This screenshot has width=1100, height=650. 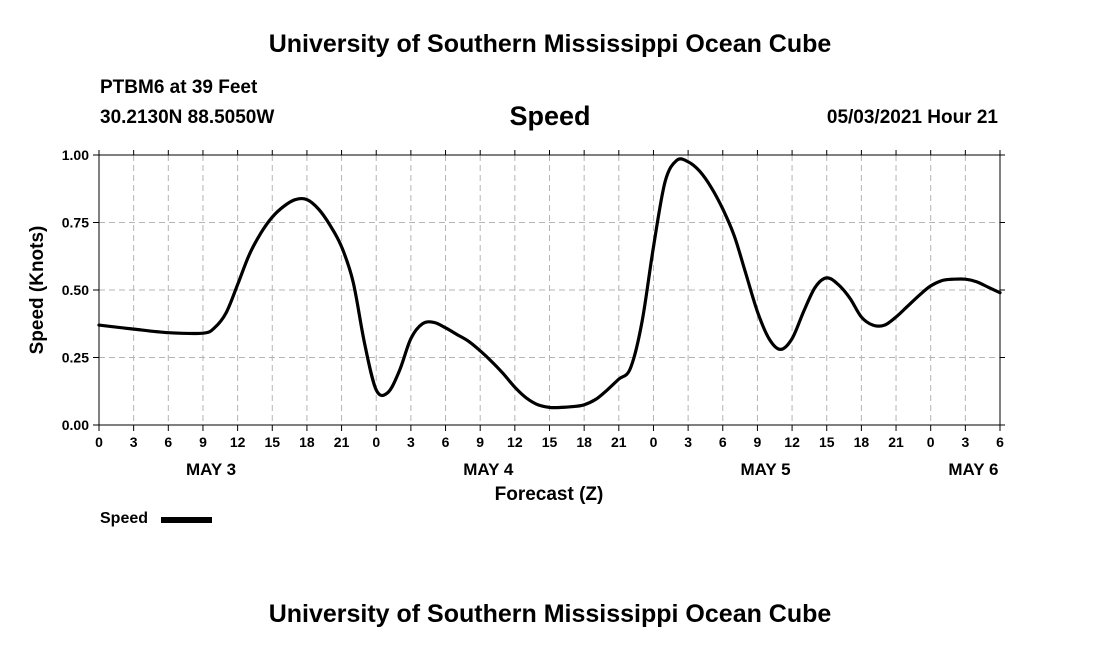 I want to click on parameter-title: Speed, so click(x=550, y=116).